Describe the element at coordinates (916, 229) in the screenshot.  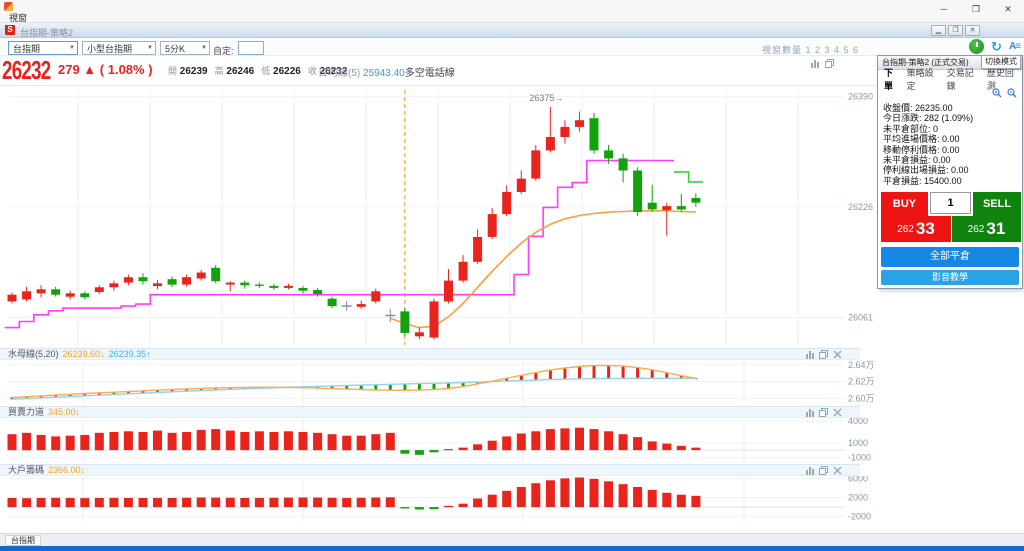
I see `buy-price-button: 262 33` at that location.